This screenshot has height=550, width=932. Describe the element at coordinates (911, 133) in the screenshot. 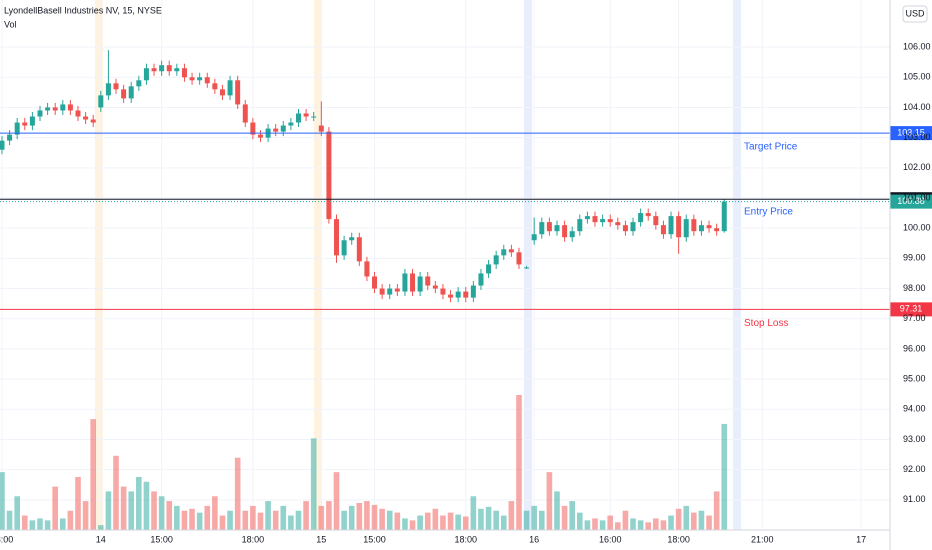

I see `level-price-tag` at that location.